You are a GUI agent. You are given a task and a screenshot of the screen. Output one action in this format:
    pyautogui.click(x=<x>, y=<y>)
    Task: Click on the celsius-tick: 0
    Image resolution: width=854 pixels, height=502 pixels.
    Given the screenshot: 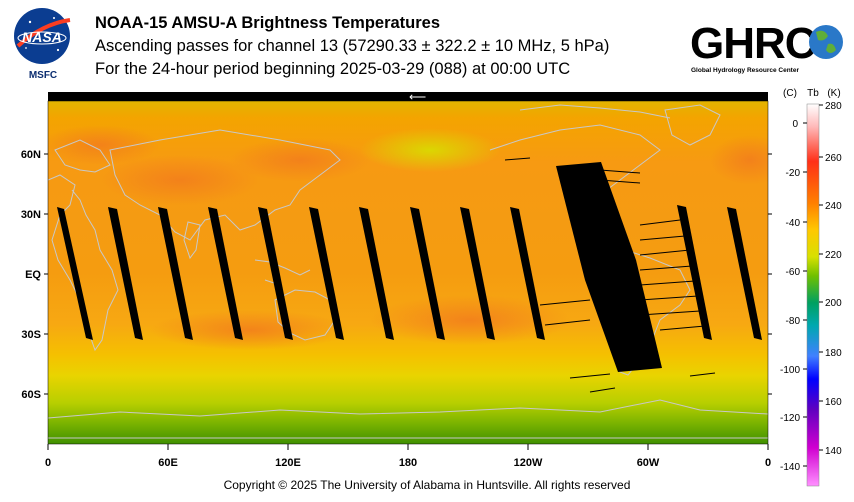 What is the action you would take?
    pyautogui.click(x=795, y=124)
    